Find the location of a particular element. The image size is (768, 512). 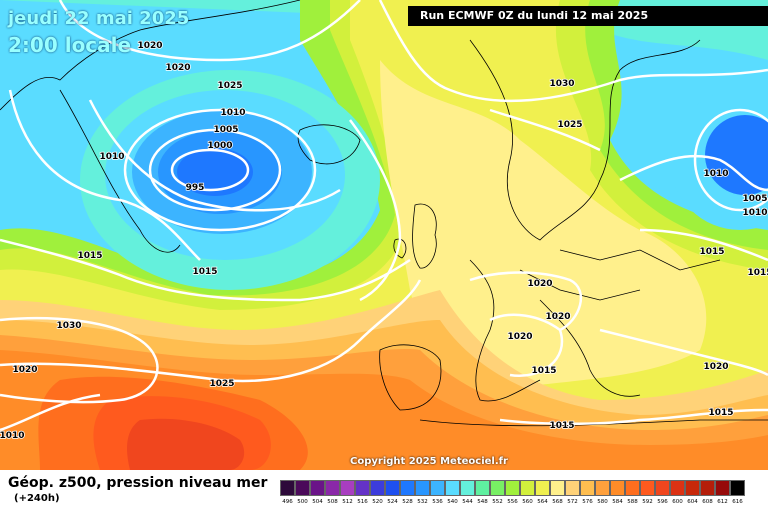

legend-label: 600 is located at coordinates (677, 502).